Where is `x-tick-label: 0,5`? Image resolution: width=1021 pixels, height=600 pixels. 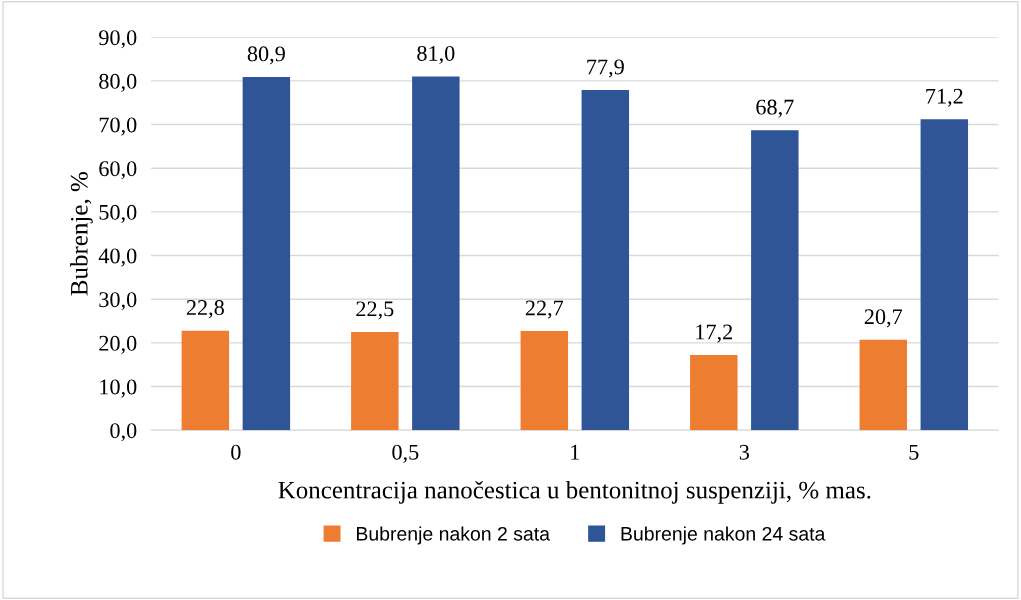
x-tick-label: 0,5 is located at coordinates (405, 453).